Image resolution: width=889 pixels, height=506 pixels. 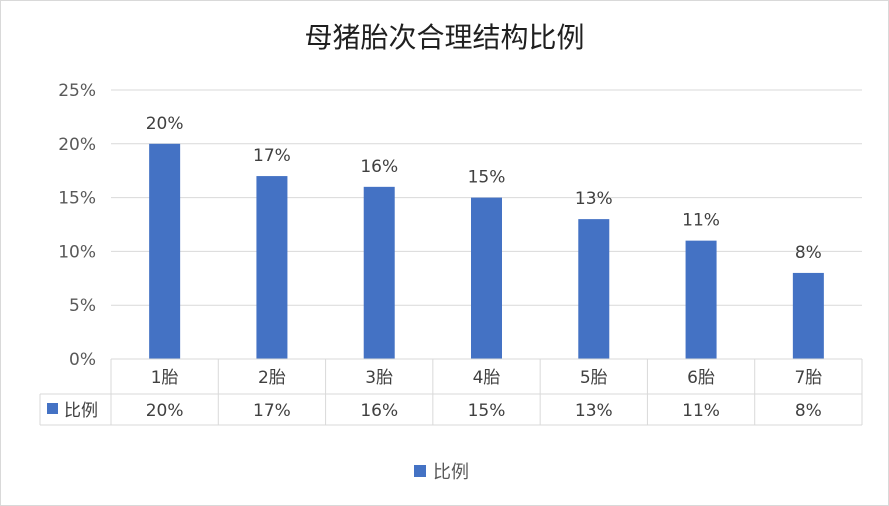 What do you see at coordinates (487, 411) in the screenshot?
I see `table-value: 15%` at bounding box center [487, 411].